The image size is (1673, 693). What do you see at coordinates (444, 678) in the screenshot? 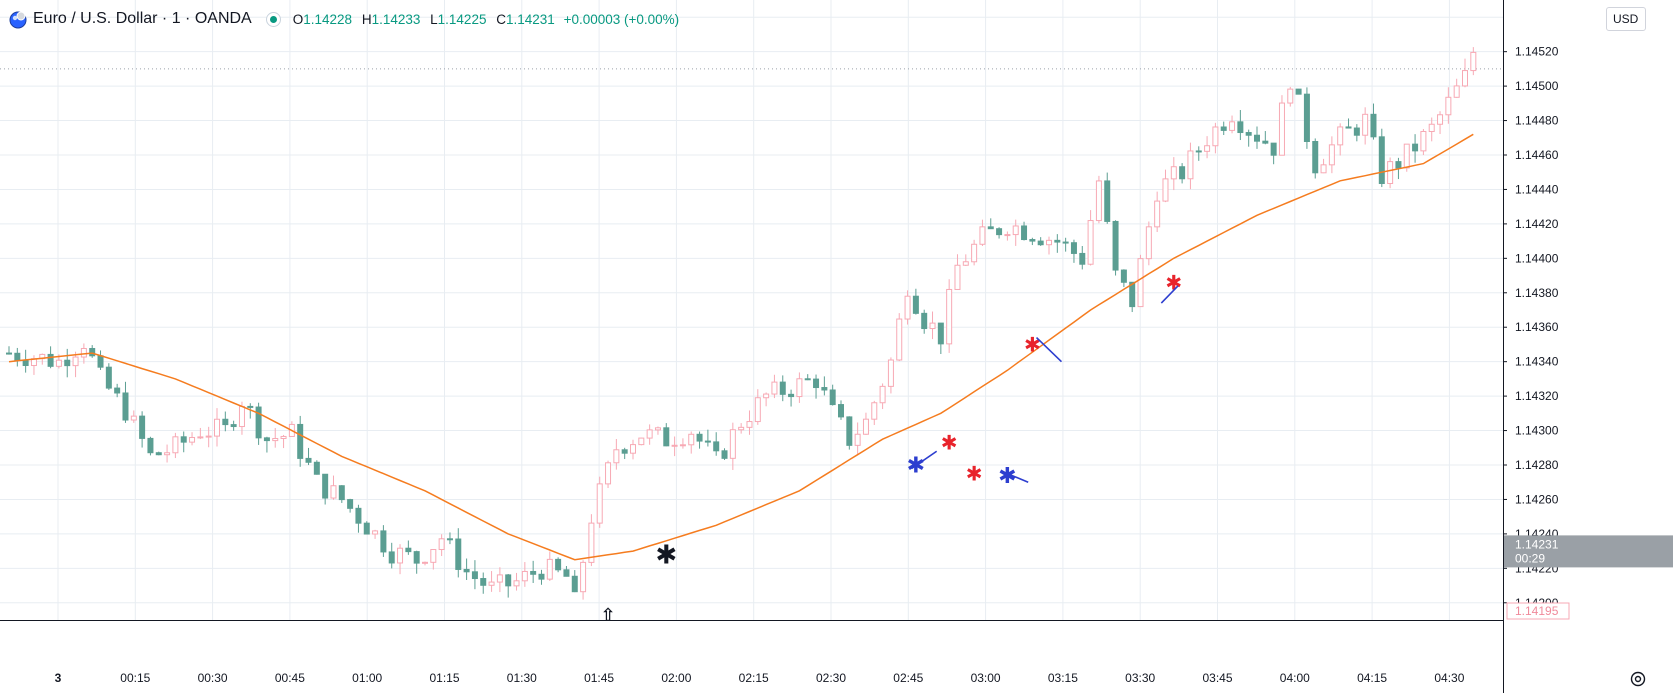
I see `time-tick-label: 01:15` at bounding box center [444, 678].